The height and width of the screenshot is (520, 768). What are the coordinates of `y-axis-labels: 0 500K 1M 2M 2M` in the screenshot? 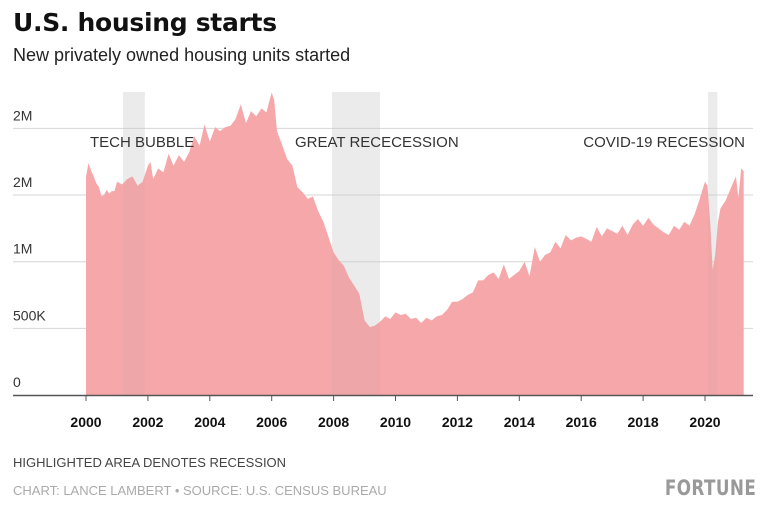 It's located at (29, 248).